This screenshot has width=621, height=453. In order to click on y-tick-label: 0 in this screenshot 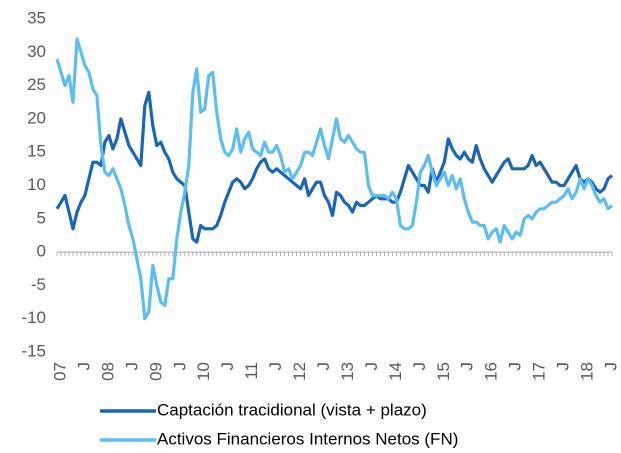, I will do `click(41, 251)`.